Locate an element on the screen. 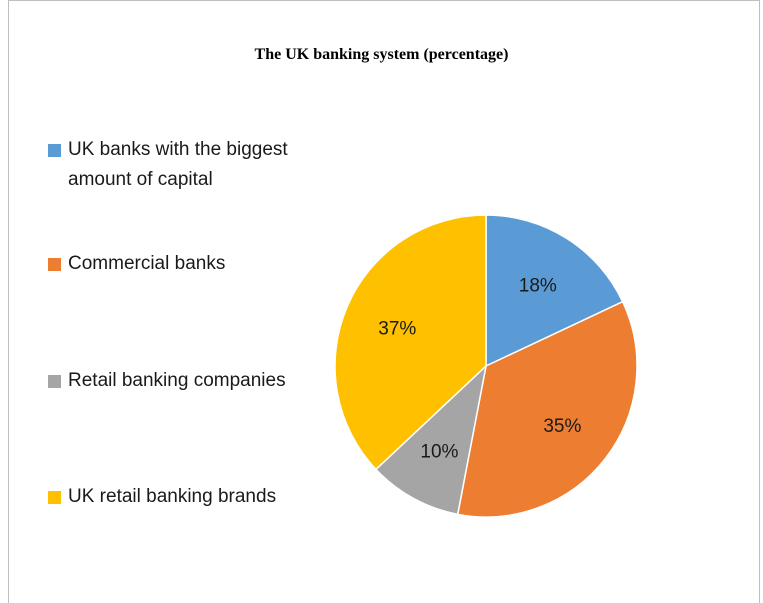 The image size is (763, 603). legend-label: Retail banking companies is located at coordinates (177, 380).